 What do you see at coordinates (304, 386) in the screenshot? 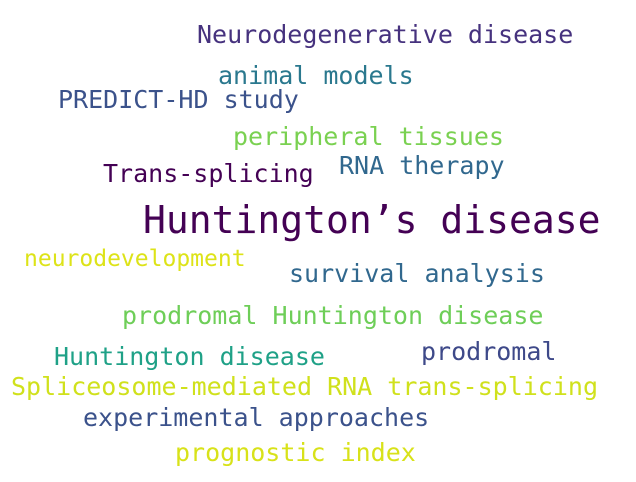
I see `word-spliceosome-mediated-rna-trans-splicing: Spliceosome-mediated RNA trans-splicing` at bounding box center [304, 386].